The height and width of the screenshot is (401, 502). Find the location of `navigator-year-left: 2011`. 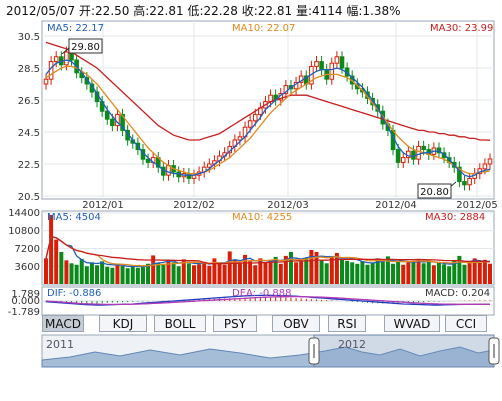

navigator-year-left: 2011 is located at coordinates (60, 344).